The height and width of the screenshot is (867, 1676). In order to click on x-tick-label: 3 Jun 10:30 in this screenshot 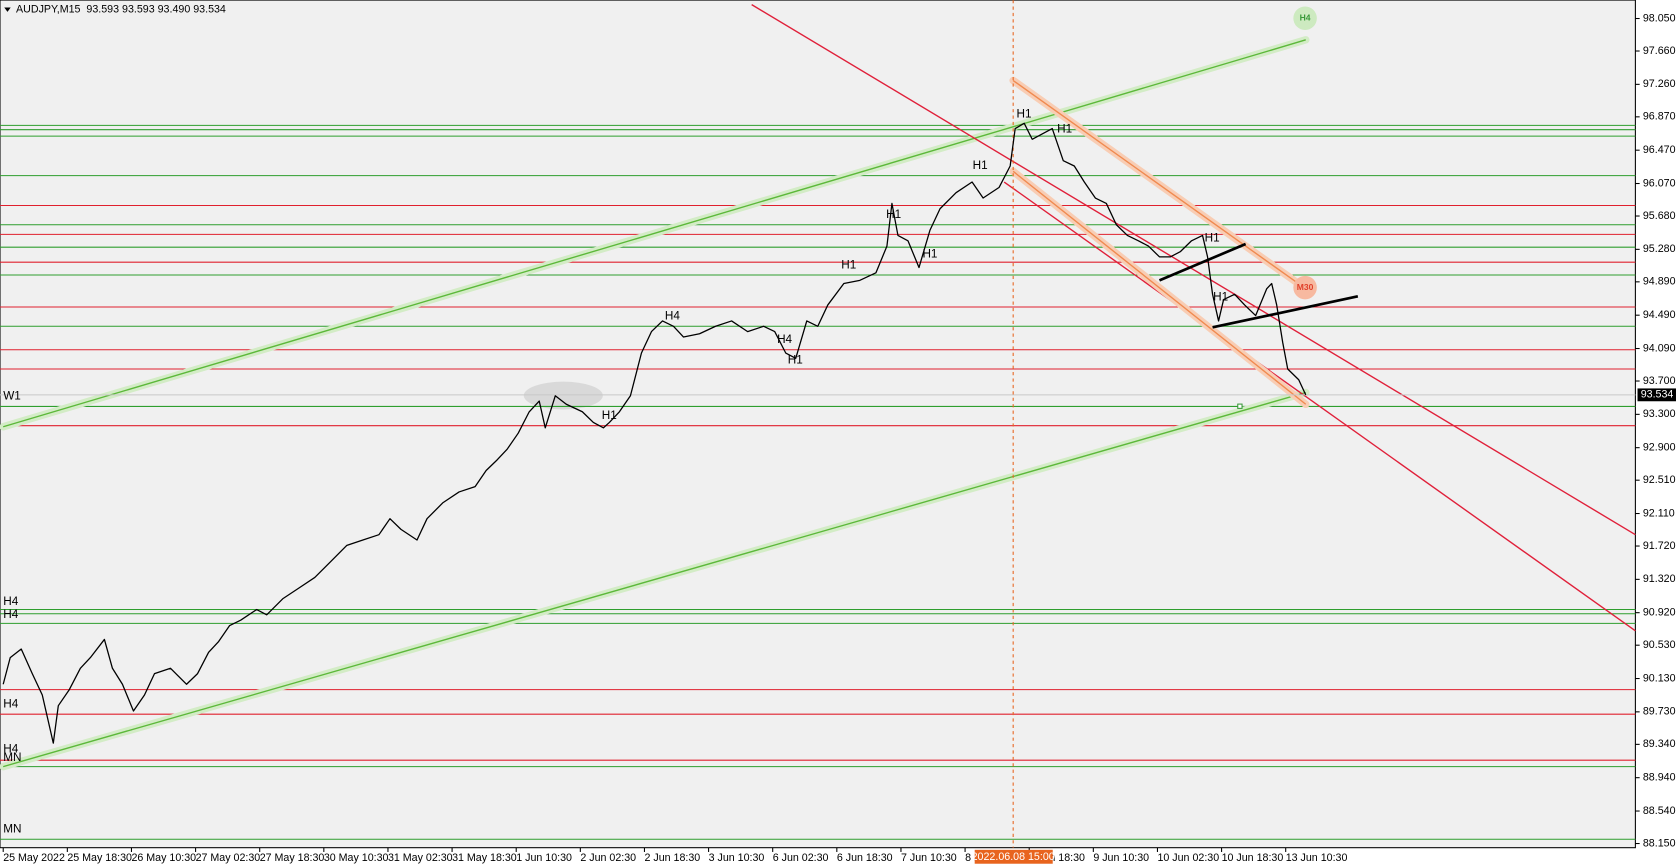, I will do `click(737, 858)`.